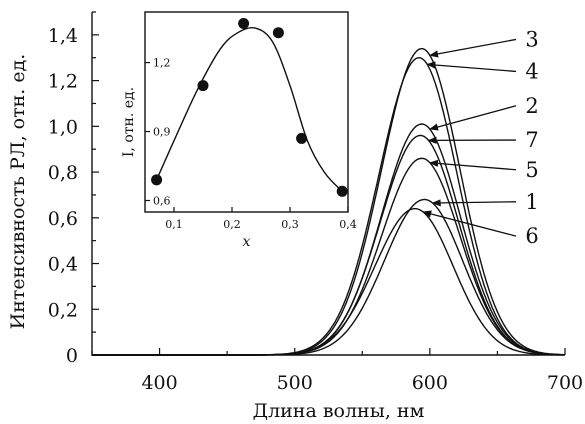  What do you see at coordinates (63, 82) in the screenshot?
I see `main-y-tick-label: 1,2` at bounding box center [63, 82].